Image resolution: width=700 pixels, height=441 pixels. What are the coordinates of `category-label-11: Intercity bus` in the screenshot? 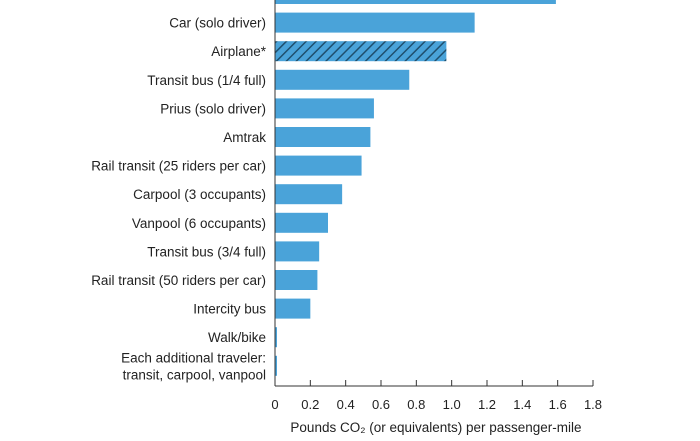 It's located at (229, 309).